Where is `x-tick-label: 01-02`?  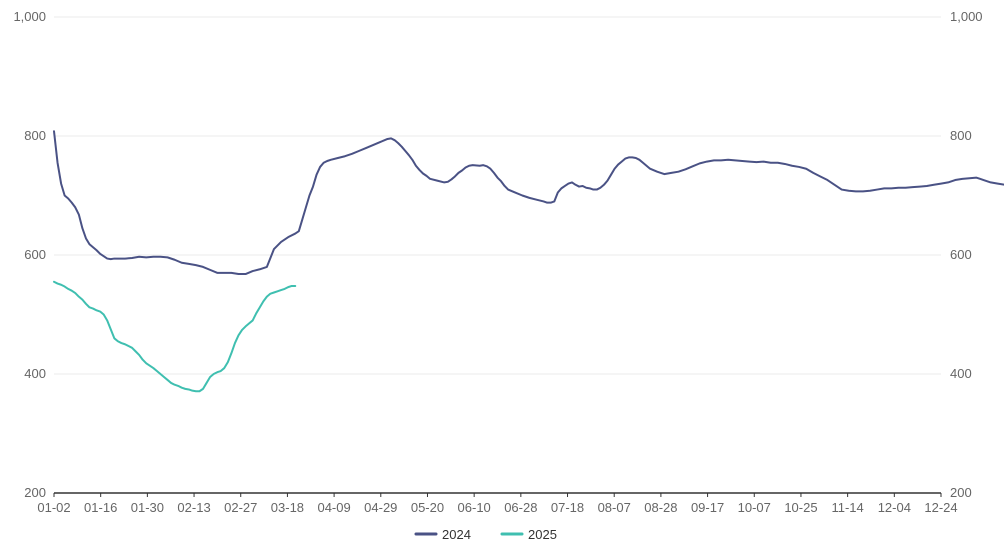 x-tick-label: 01-02 is located at coordinates (53, 507).